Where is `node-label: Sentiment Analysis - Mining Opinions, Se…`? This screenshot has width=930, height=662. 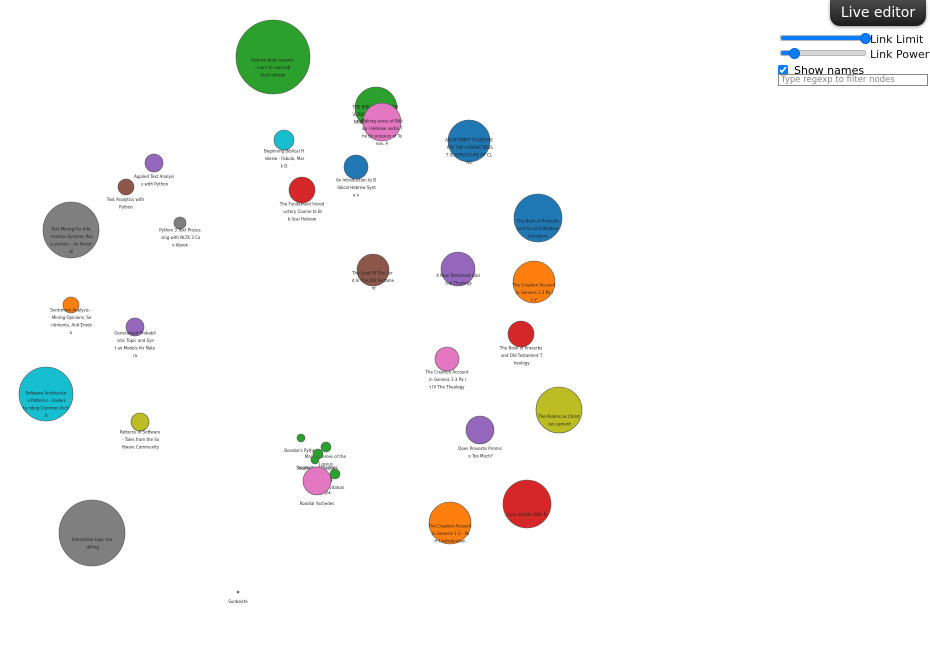 node-label: Sentiment Analysis - Mining Opinions, Se… is located at coordinates (71, 322).